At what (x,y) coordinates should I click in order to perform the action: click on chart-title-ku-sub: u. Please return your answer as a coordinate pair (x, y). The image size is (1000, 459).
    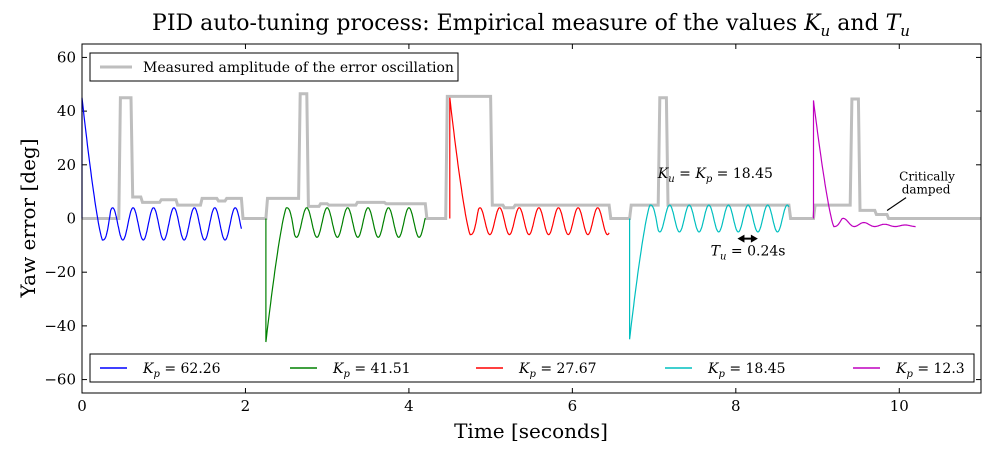
    Looking at the image, I should click on (826, 31).